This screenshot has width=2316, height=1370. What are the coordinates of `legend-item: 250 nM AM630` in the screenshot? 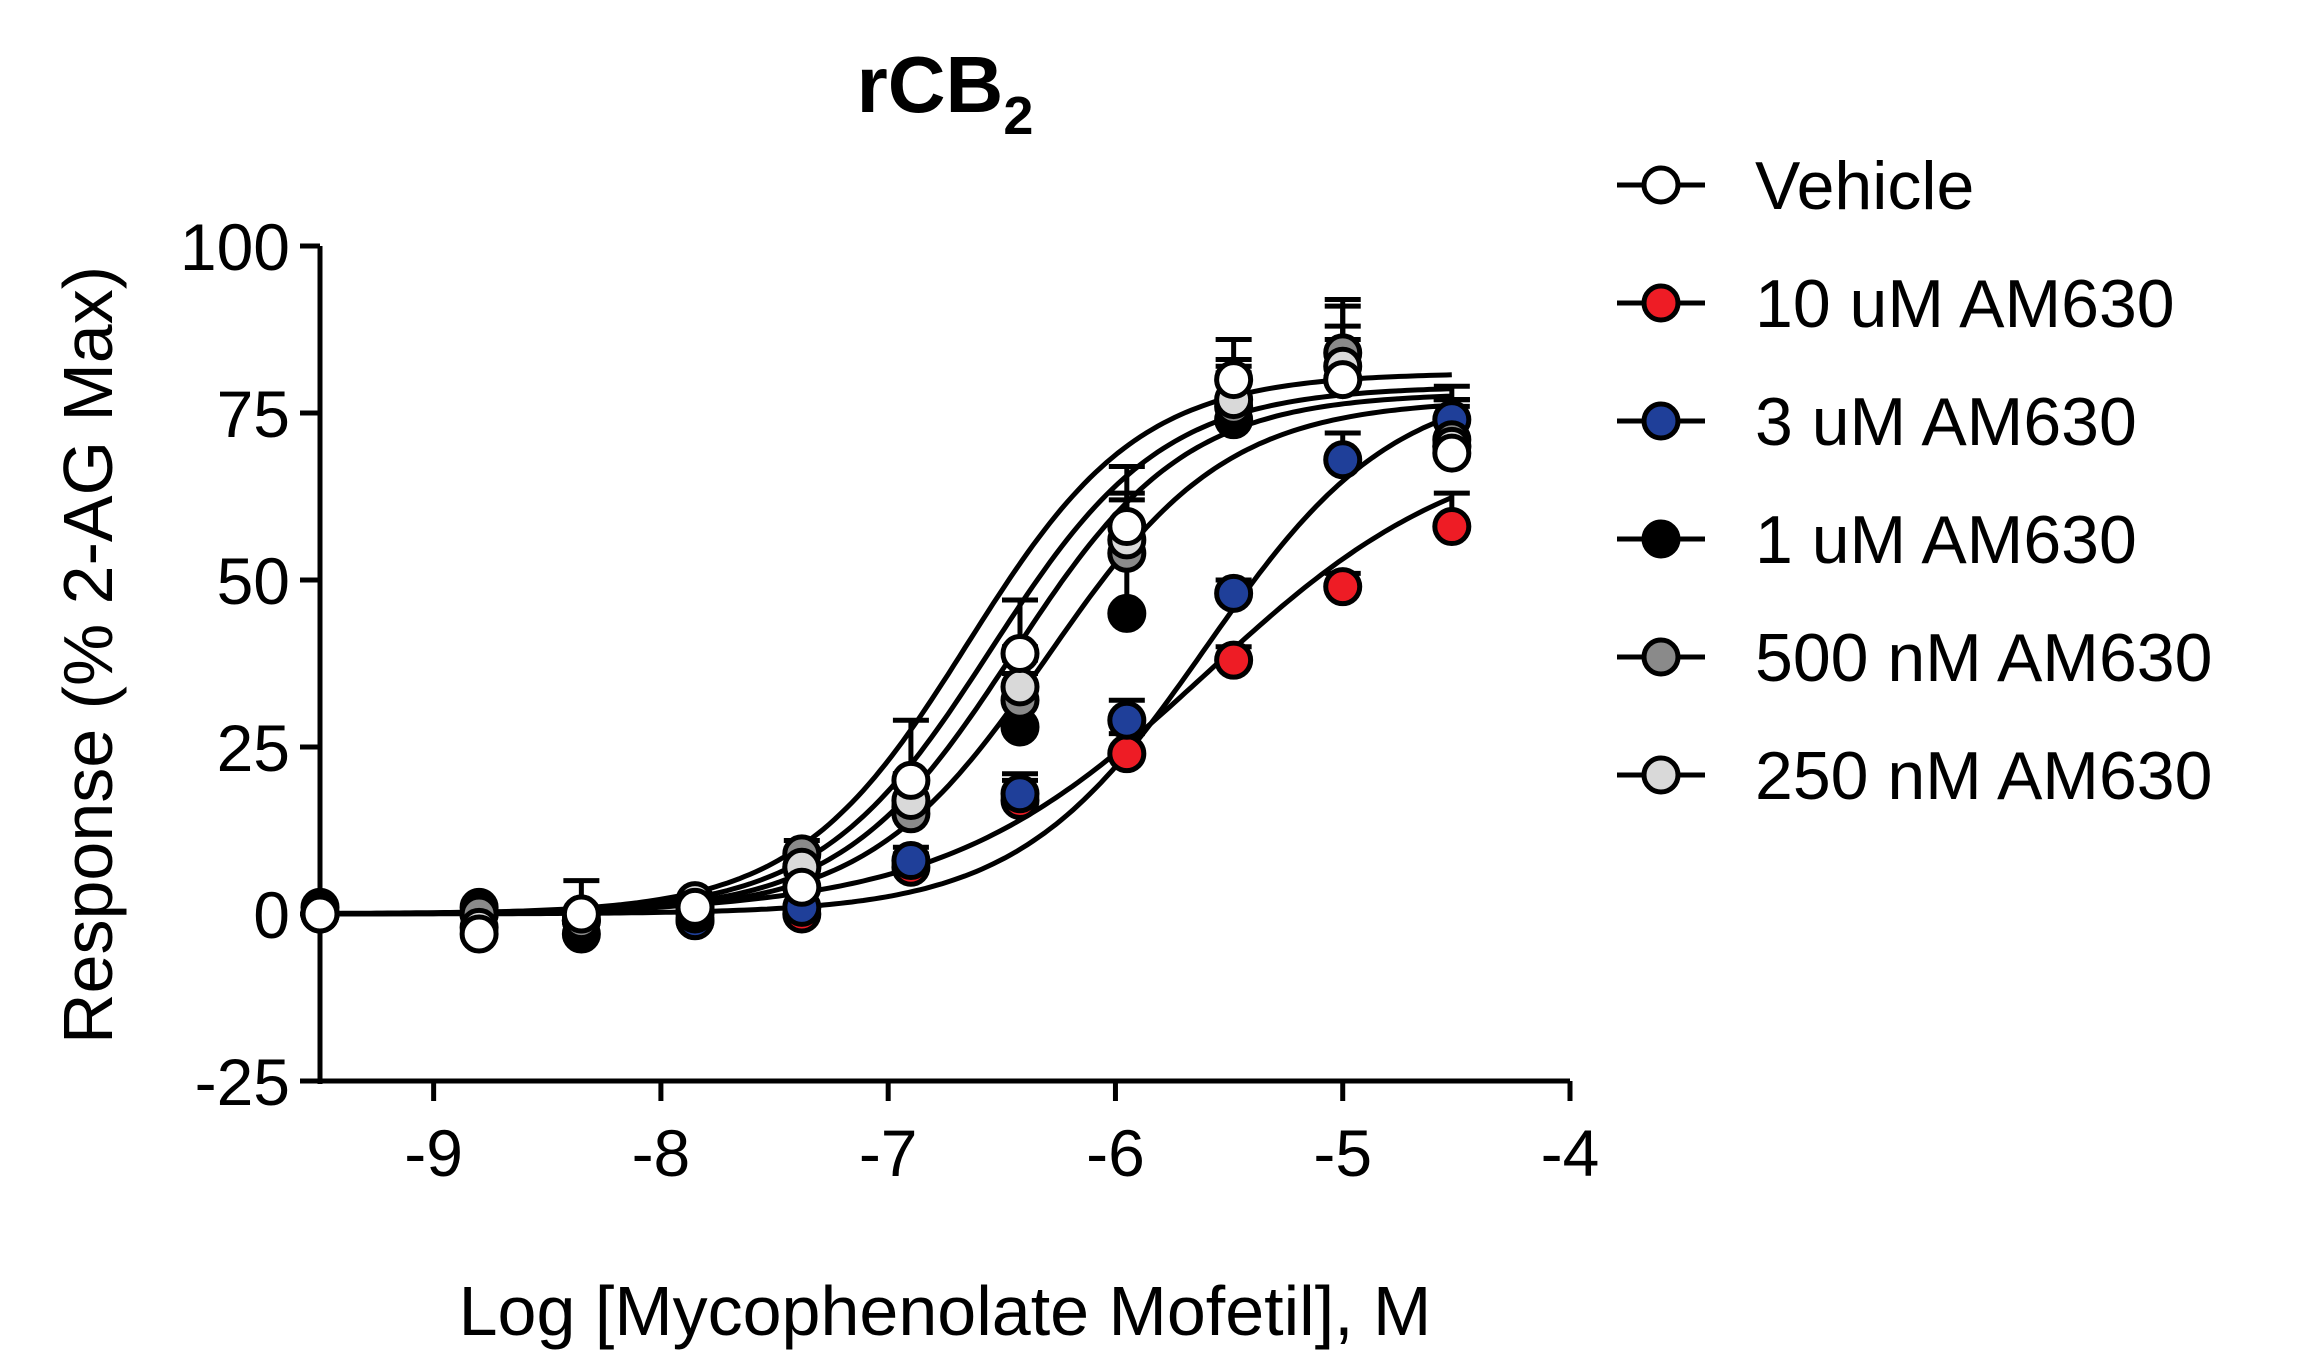 It's located at (1914, 776).